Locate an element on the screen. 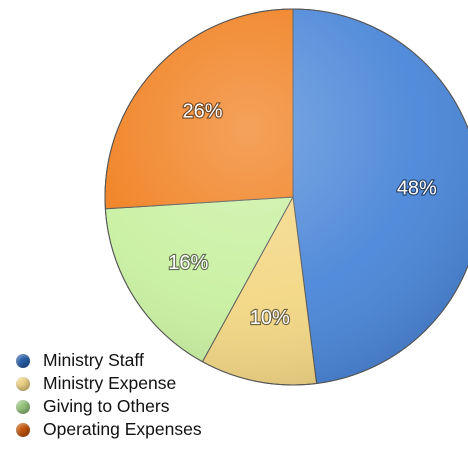  legend-label-ministry-expense: Ministry Expense is located at coordinates (110, 383).